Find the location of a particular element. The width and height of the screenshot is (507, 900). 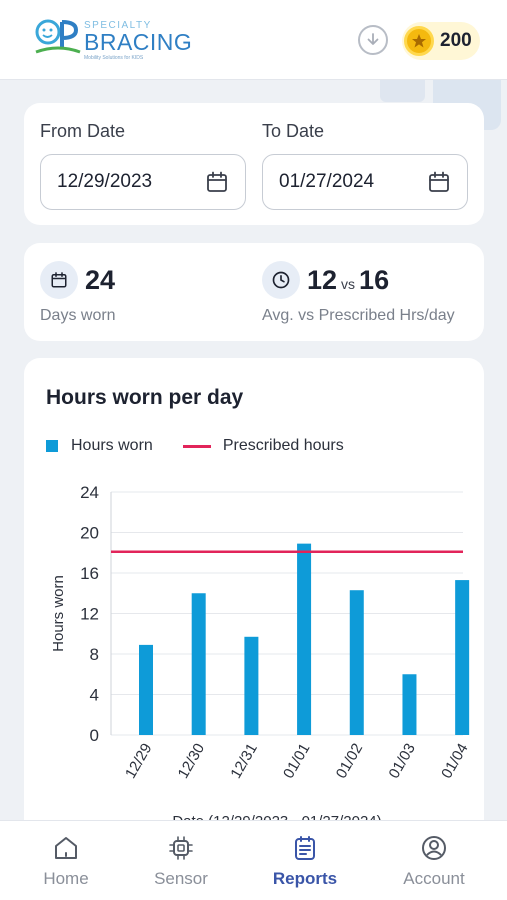

star-icon is located at coordinates (419, 41).